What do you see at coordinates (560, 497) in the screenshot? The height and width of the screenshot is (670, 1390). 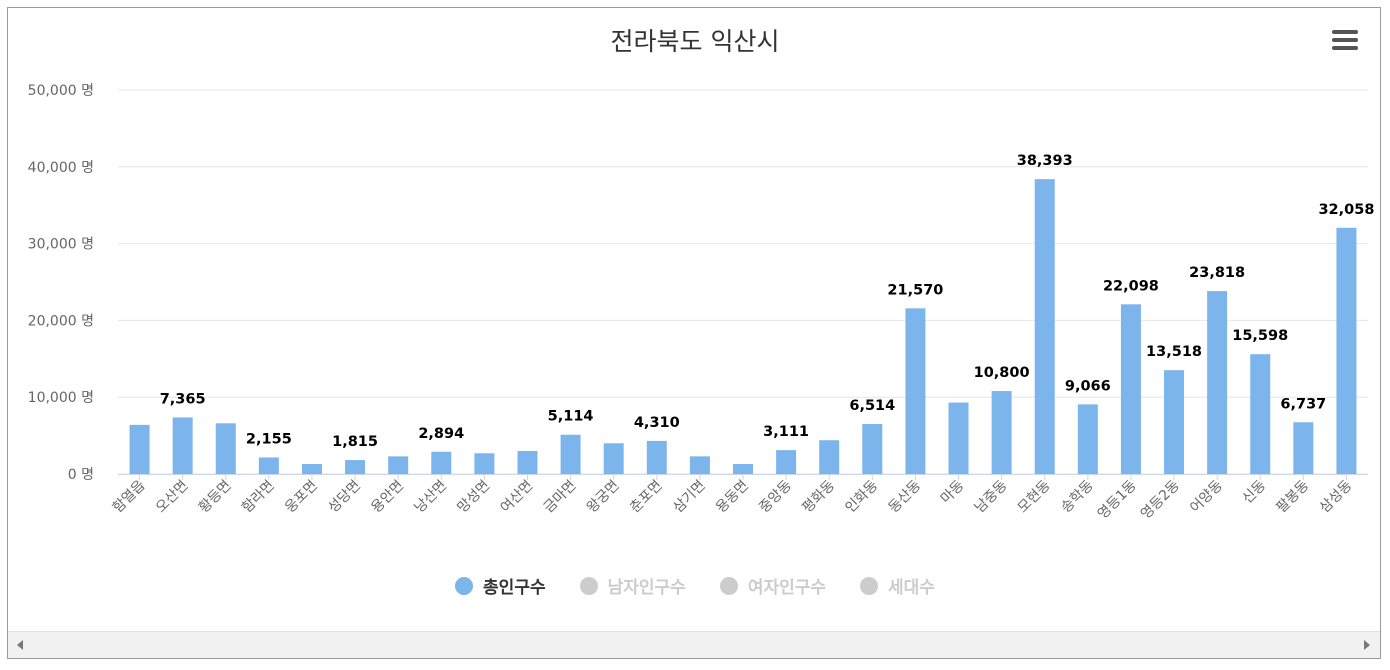 I see `x-tick-label: 금마면` at bounding box center [560, 497].